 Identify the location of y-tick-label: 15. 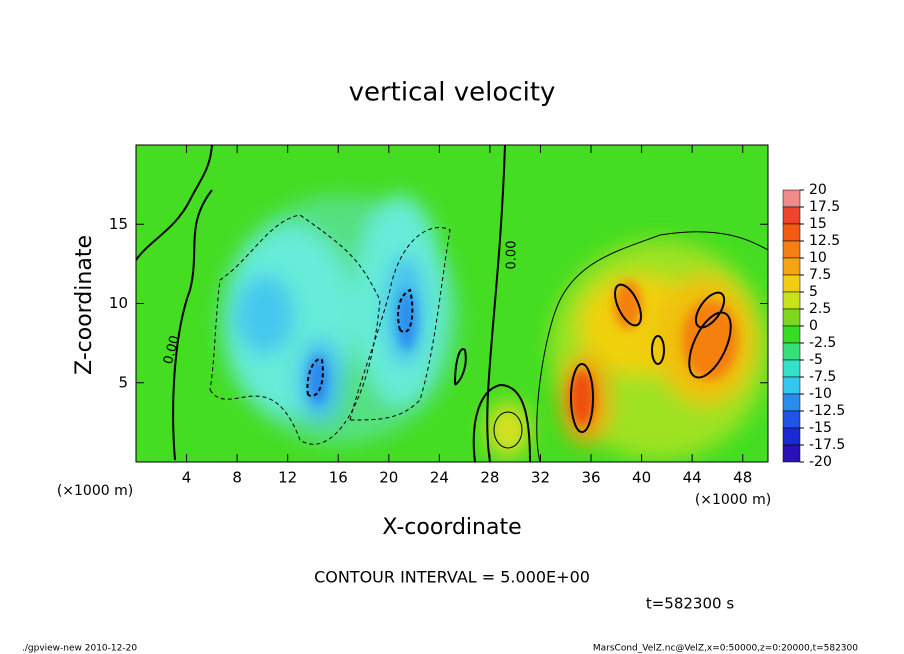
(118, 224).